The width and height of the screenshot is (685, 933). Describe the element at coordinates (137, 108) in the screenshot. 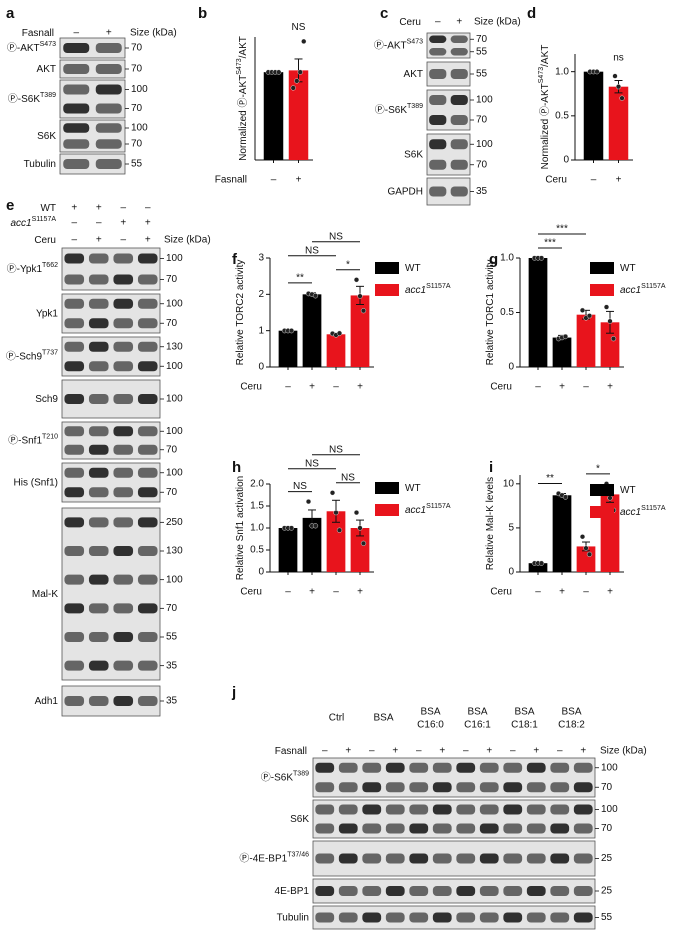

I see `size-marker: 70` at that location.